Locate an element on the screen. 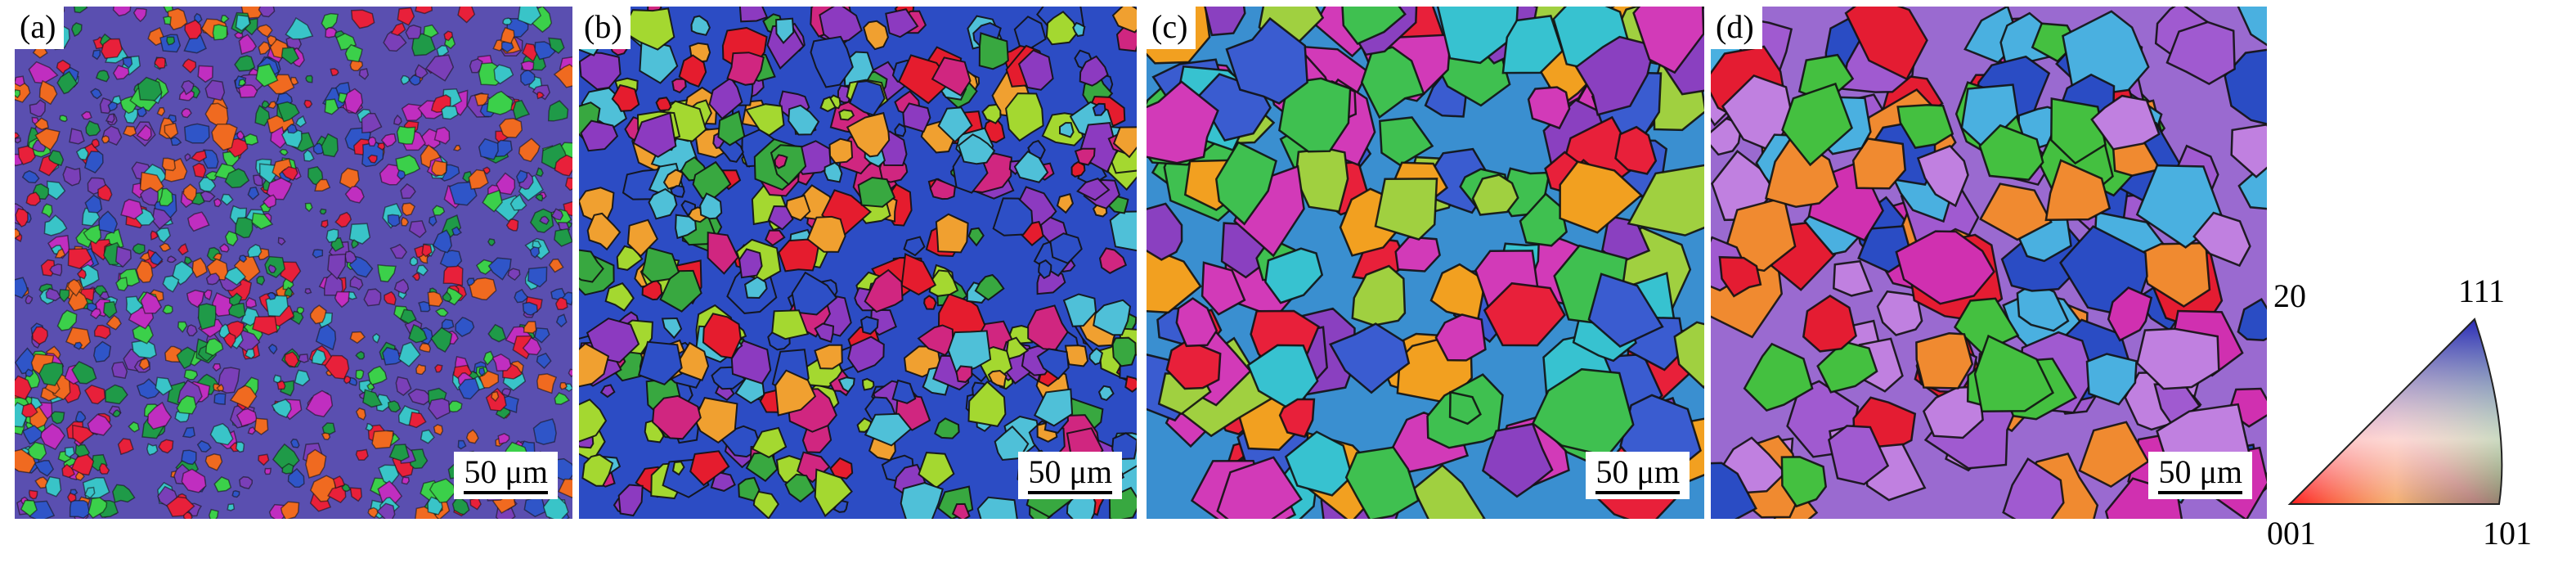 The width and height of the screenshot is (2576, 563). ipf-label-101: 101 is located at coordinates (2507, 533).